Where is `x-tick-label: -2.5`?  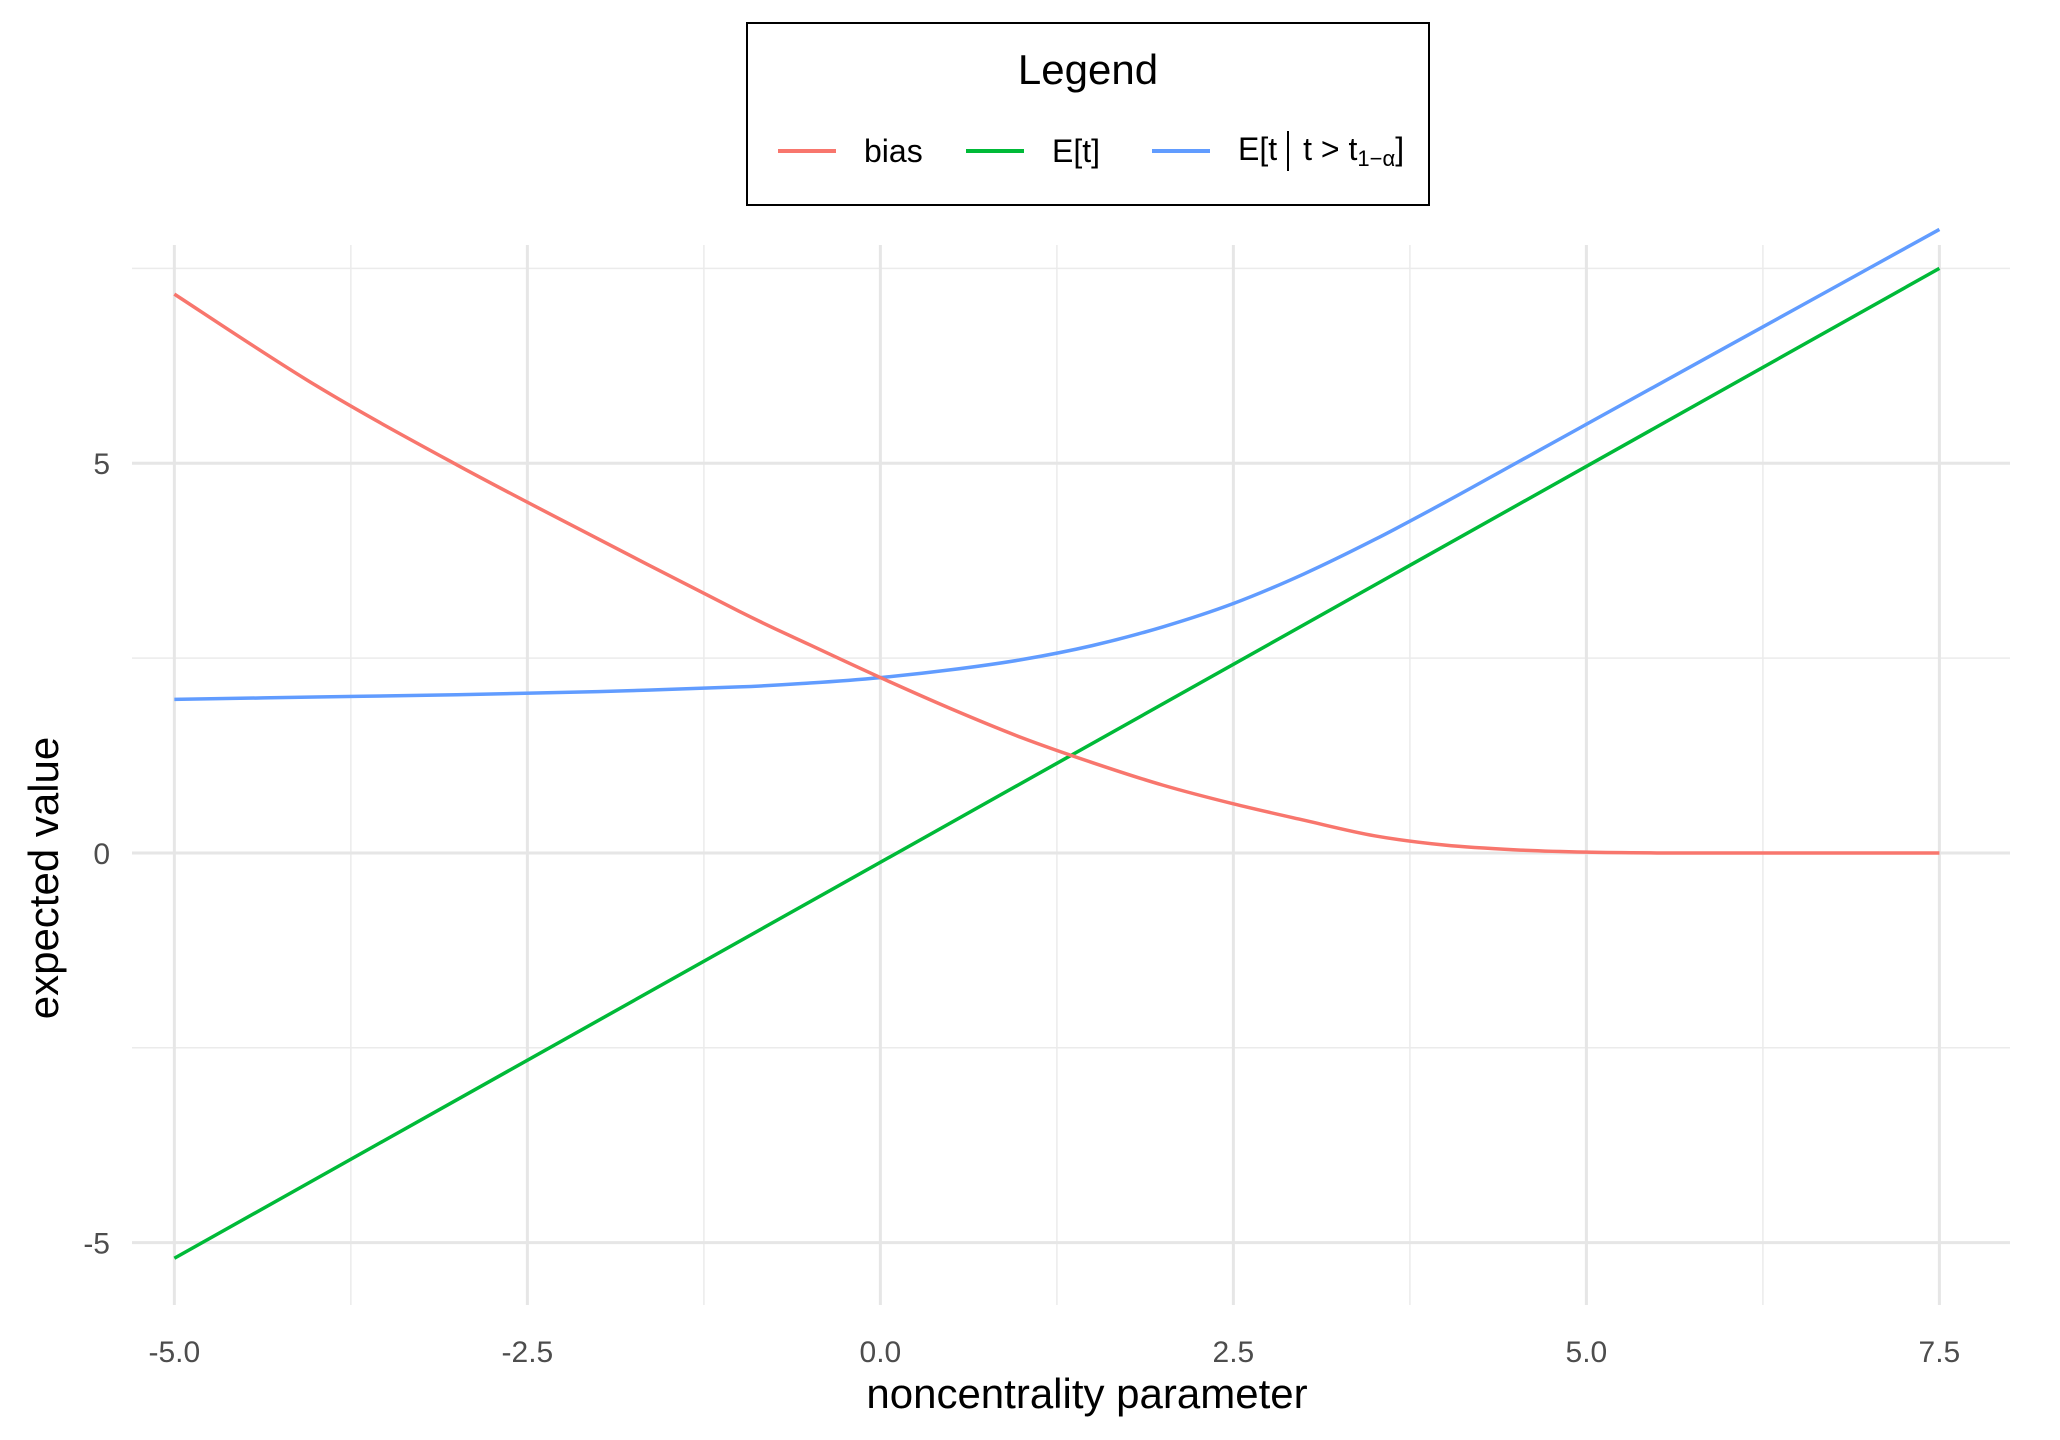
x-tick-label: -2.5 is located at coordinates (528, 1352).